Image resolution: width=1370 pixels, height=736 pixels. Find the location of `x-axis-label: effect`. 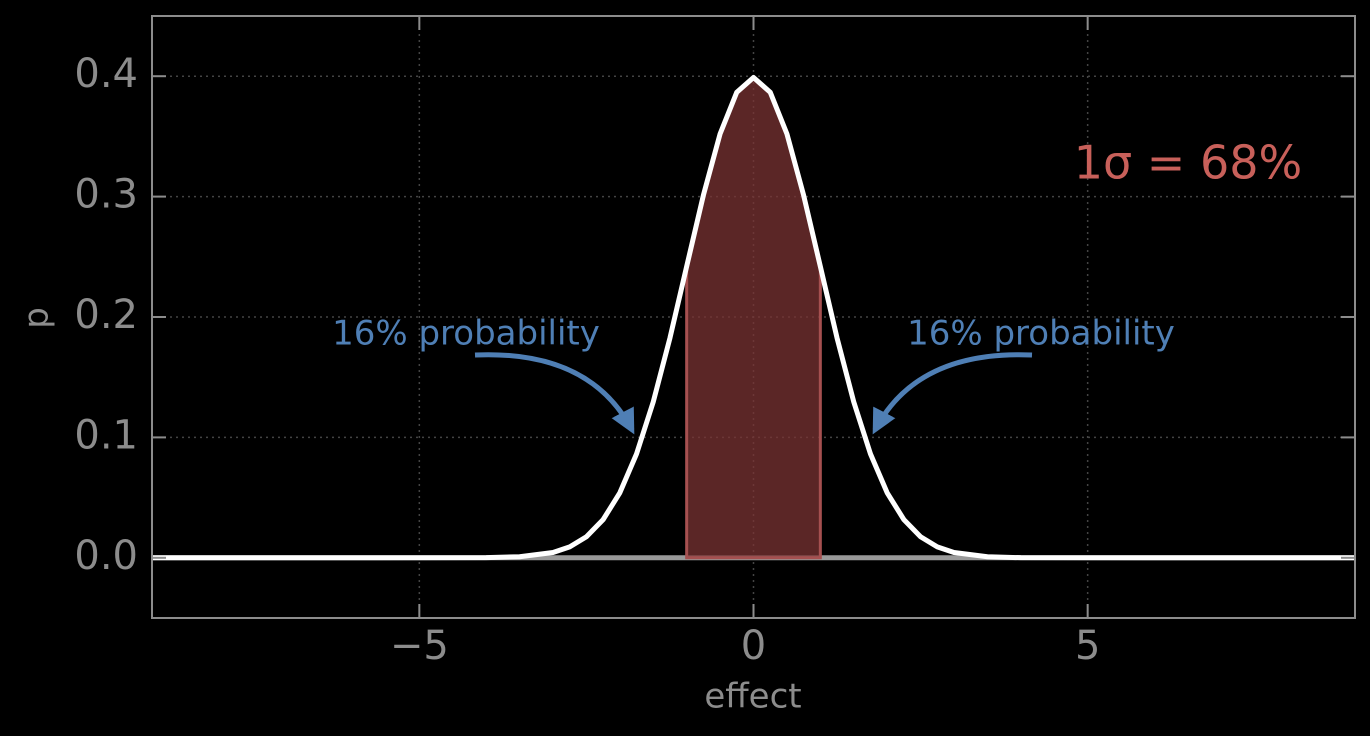

x-axis-label: effect is located at coordinates (752, 697).